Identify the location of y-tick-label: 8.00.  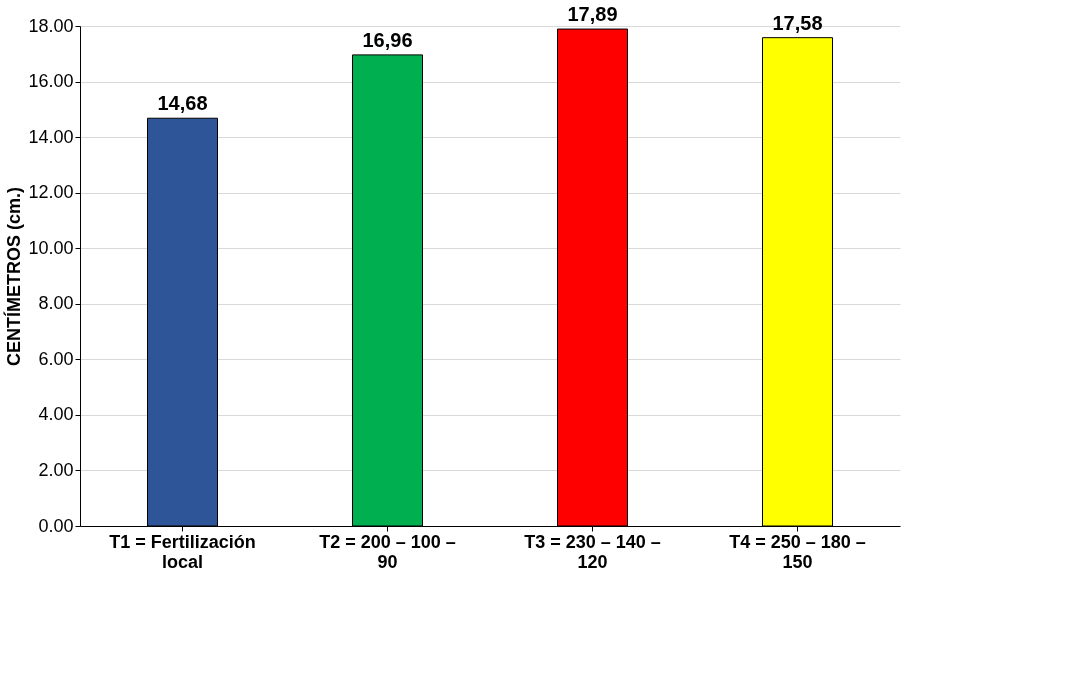
(56, 303).